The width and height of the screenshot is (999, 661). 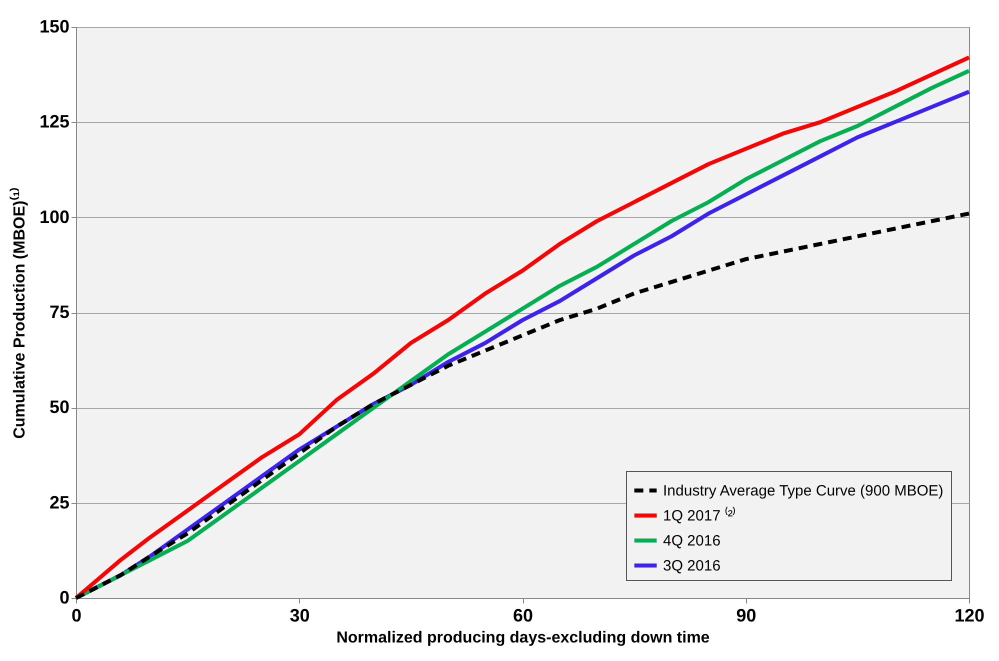 I want to click on y-tick-label: 75, so click(x=59, y=312).